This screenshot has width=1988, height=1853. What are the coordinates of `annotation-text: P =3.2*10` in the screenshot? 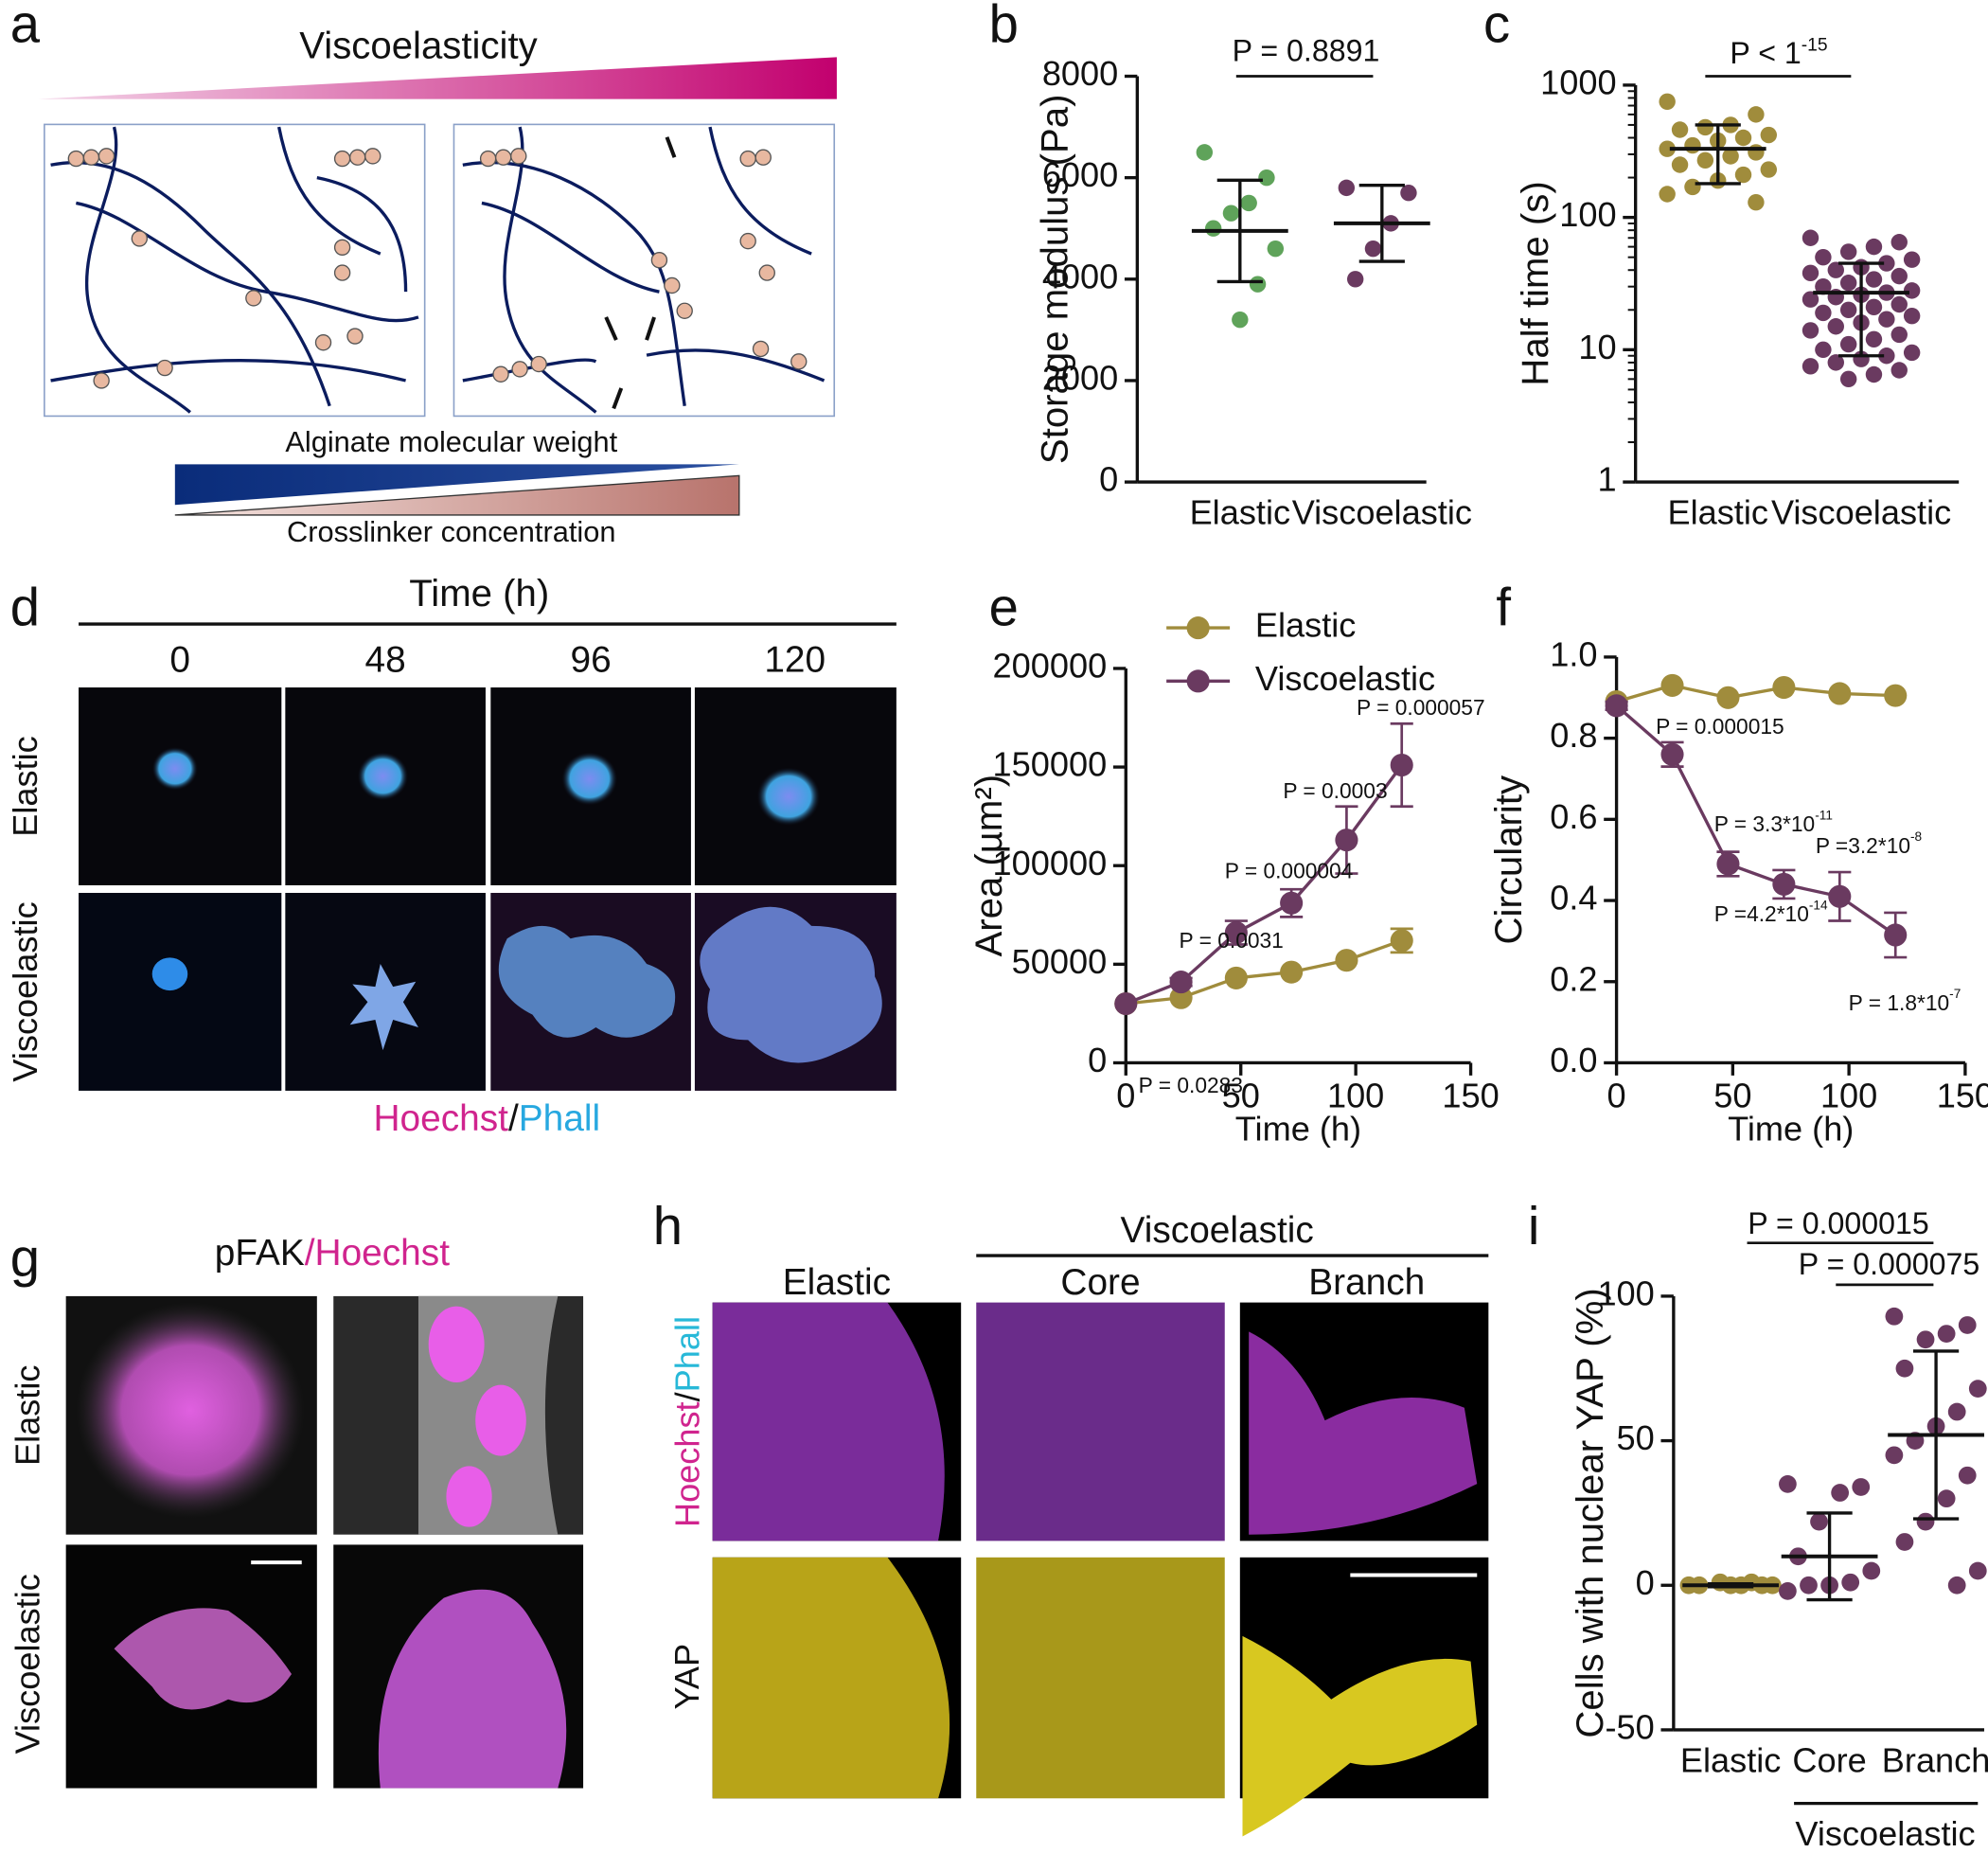 It's located at (1863, 846).